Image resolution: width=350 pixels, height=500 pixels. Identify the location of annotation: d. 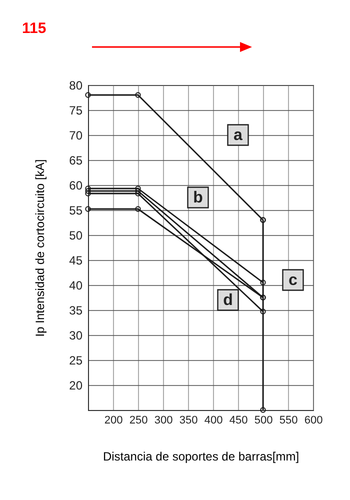
(228, 300).